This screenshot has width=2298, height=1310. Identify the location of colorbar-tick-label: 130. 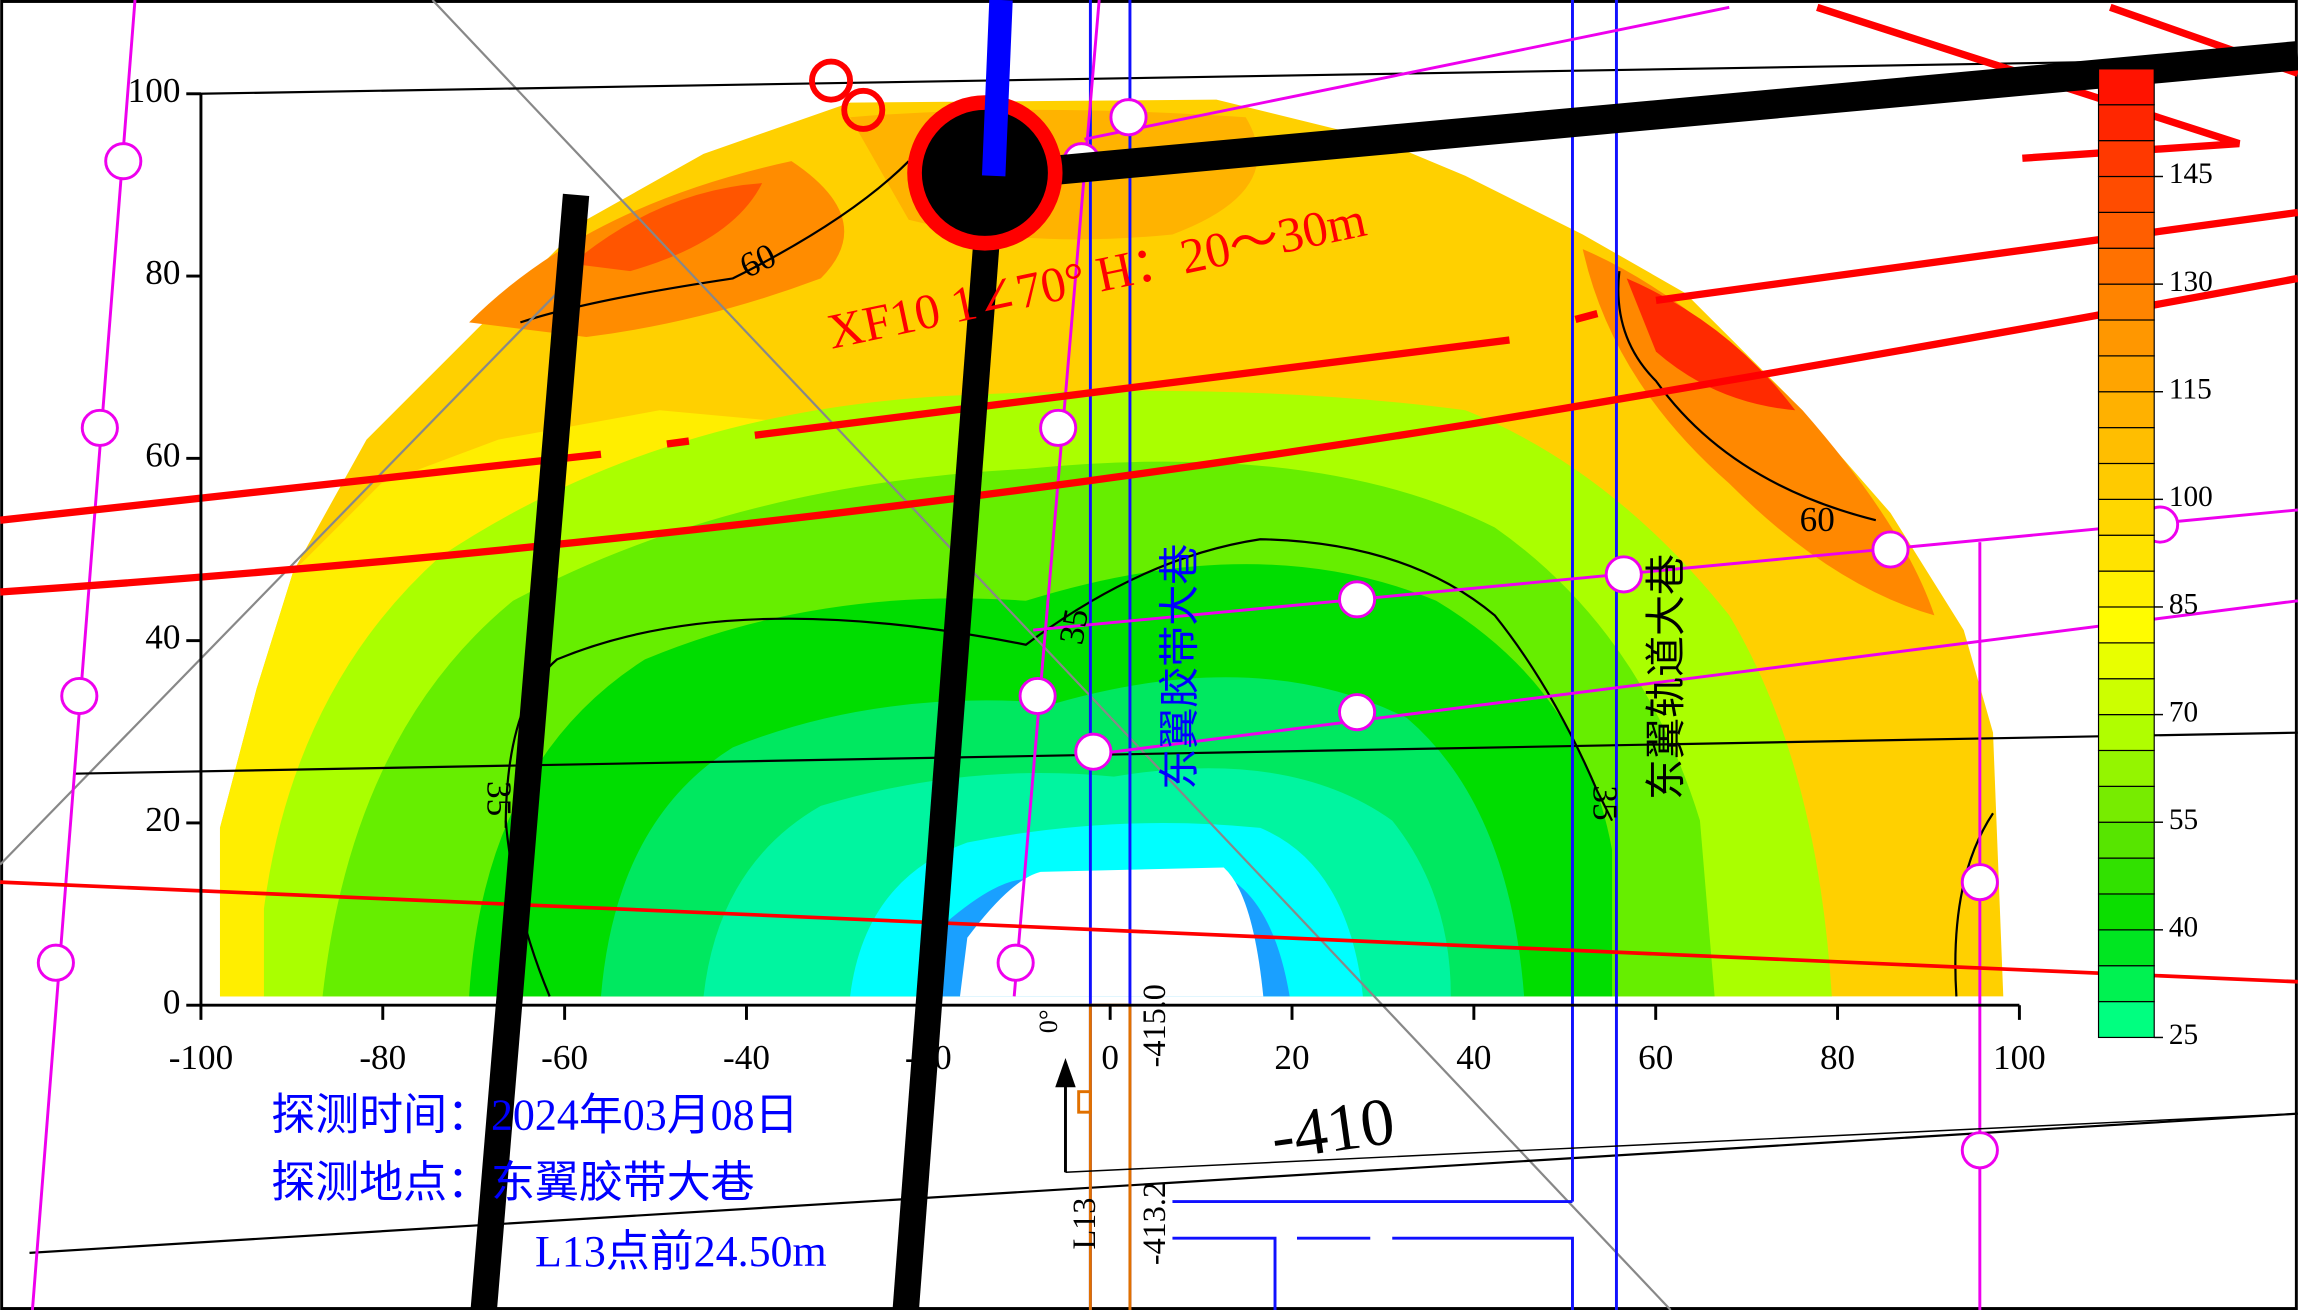
(2191, 282).